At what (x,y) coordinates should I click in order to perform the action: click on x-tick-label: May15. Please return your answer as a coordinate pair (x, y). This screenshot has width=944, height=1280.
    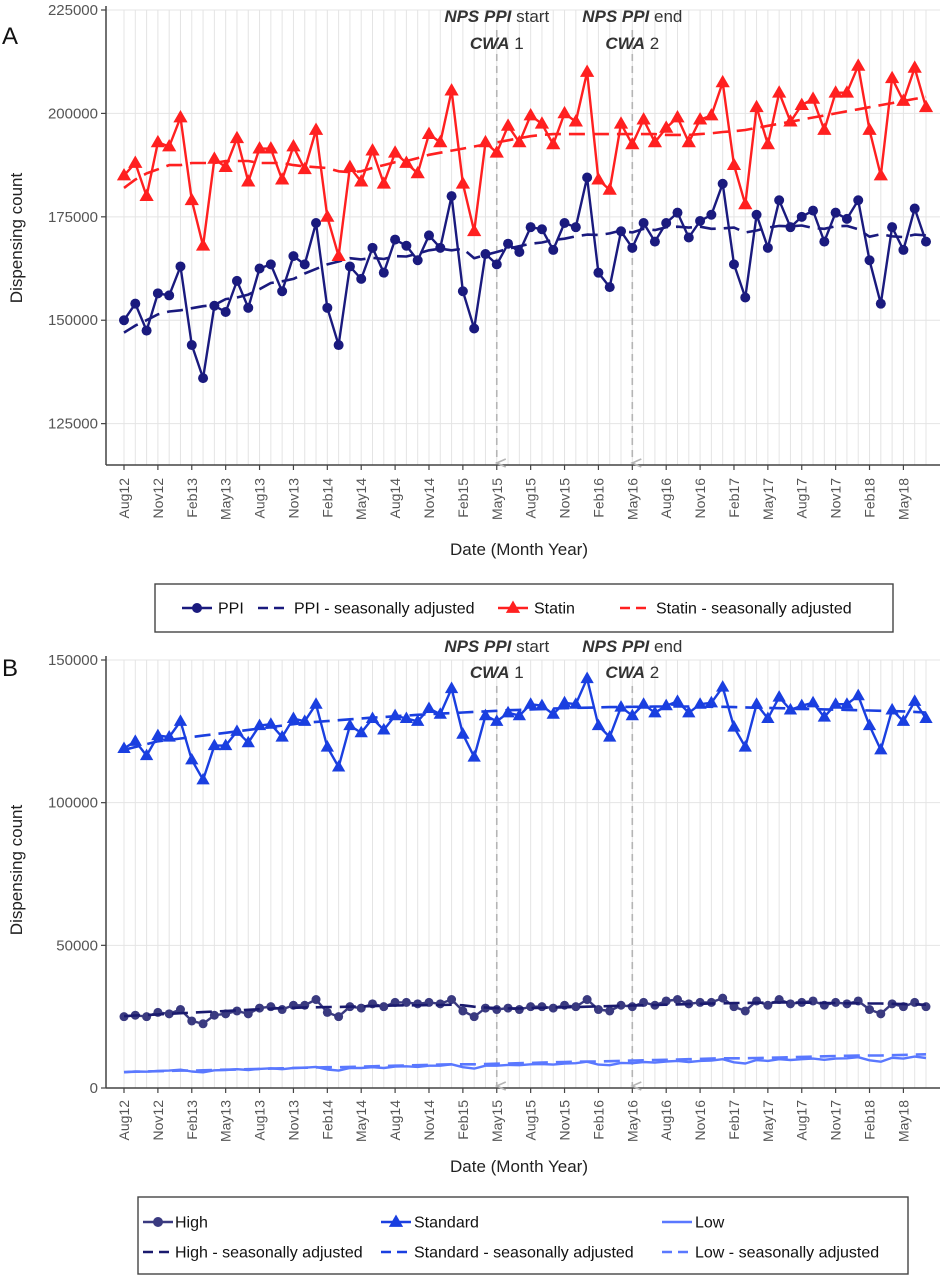
    Looking at the image, I should click on (497, 499).